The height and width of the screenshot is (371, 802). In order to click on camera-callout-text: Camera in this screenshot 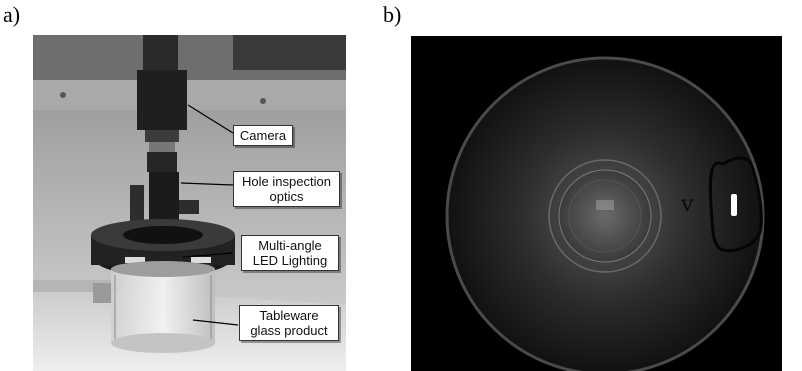, I will do `click(263, 135)`.